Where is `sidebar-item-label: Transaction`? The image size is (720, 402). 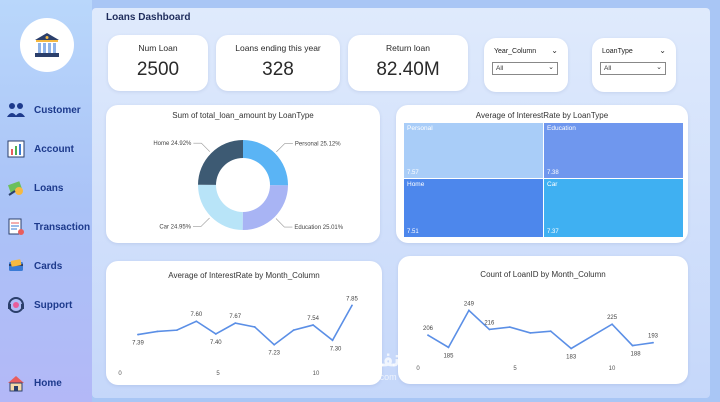 sidebar-item-label: Transaction is located at coordinates (62, 227).